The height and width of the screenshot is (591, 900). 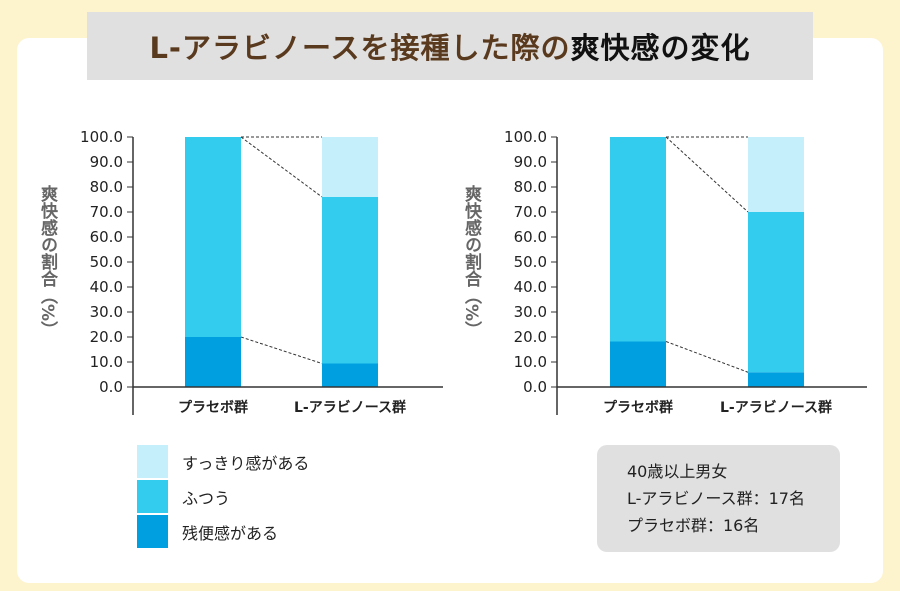 I want to click on y-axis-label-left: 爽快感の割合（%）, so click(x=47, y=262).